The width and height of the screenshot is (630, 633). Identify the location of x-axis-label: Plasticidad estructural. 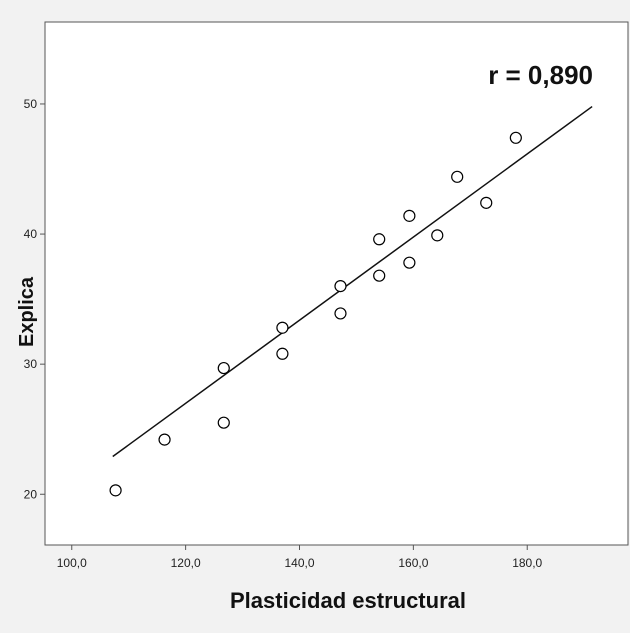
(348, 600).